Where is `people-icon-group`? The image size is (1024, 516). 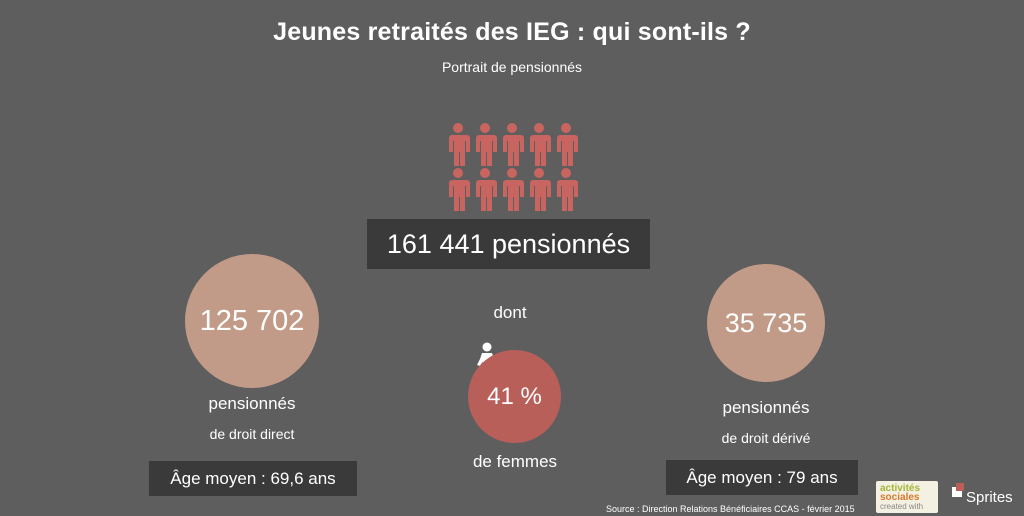
people-icon-group is located at coordinates (513, 167).